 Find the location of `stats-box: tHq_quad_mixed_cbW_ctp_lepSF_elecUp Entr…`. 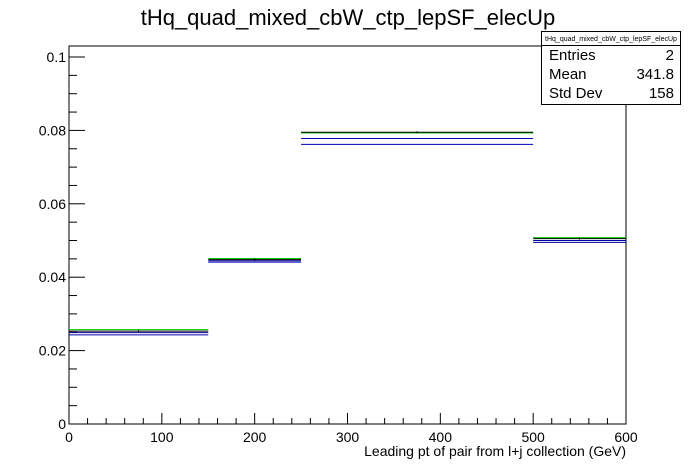

stats-box: tHq_quad_mixed_cbW_ctp_lepSF_elecUp Entr… is located at coordinates (611, 68).